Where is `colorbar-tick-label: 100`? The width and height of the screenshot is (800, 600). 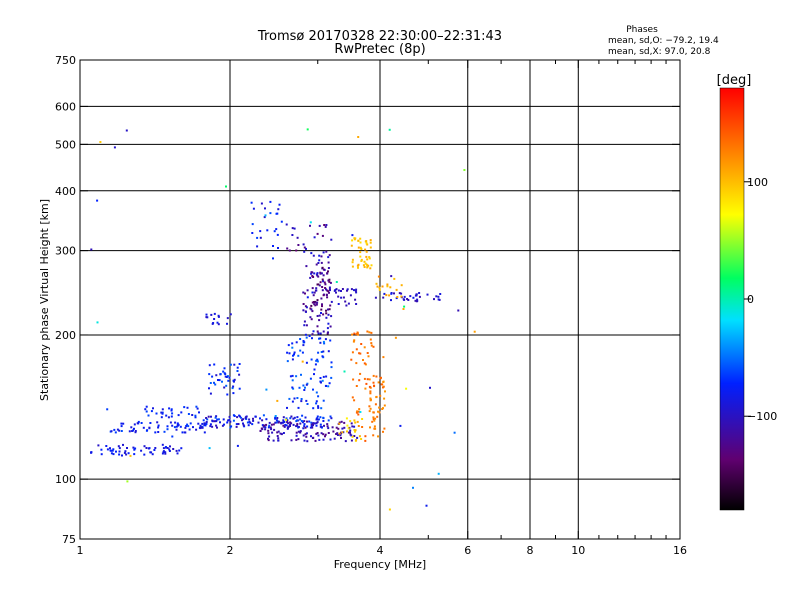
colorbar-tick-label: 100 is located at coordinates (757, 182).